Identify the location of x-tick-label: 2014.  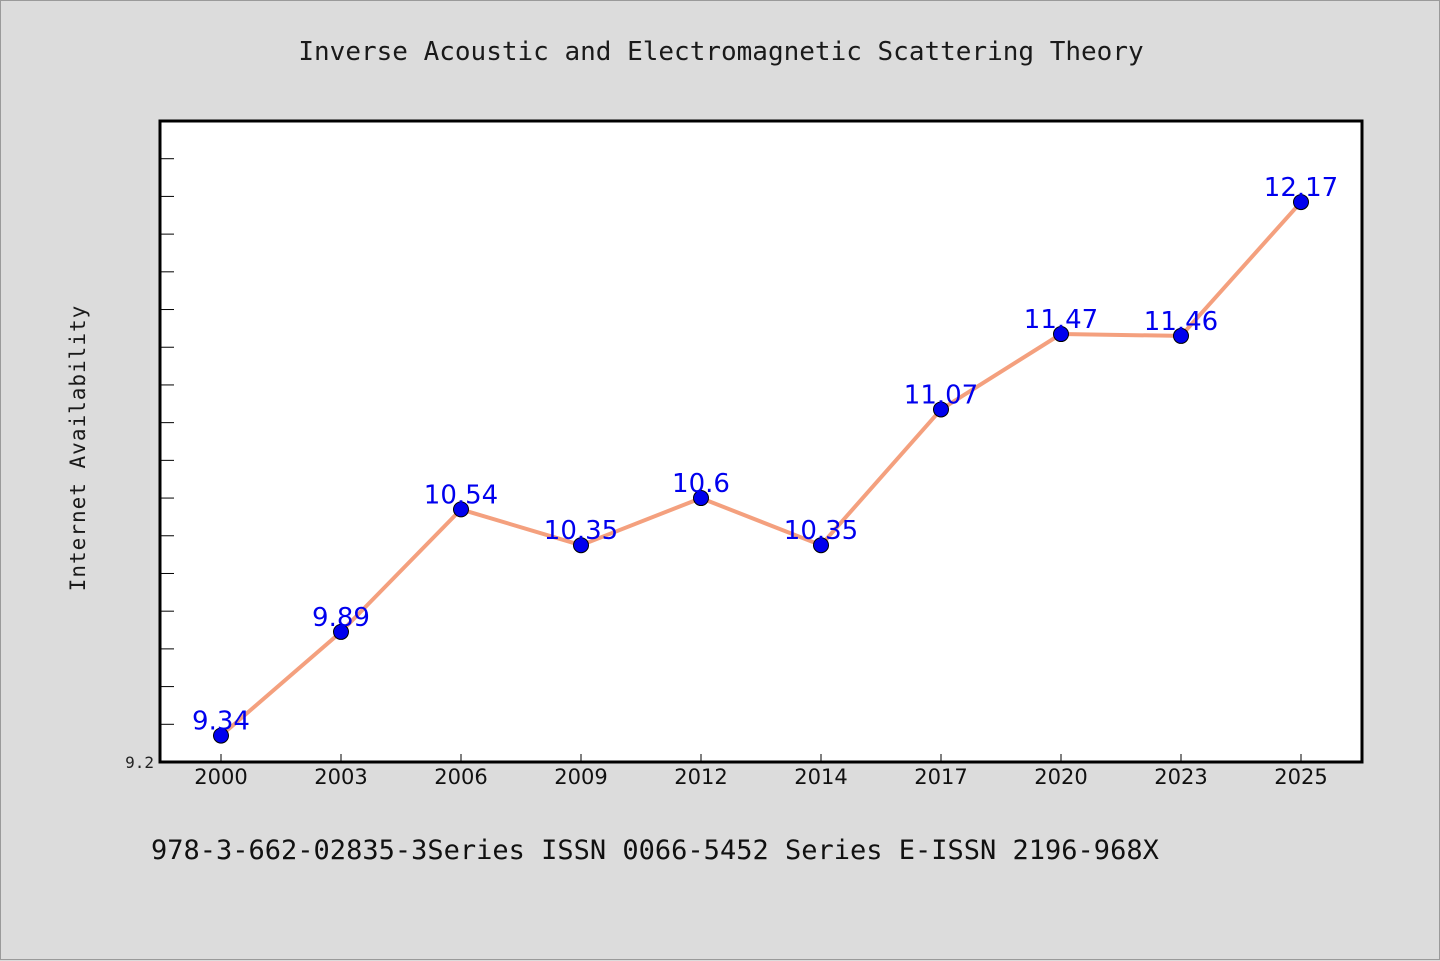
(820, 777).